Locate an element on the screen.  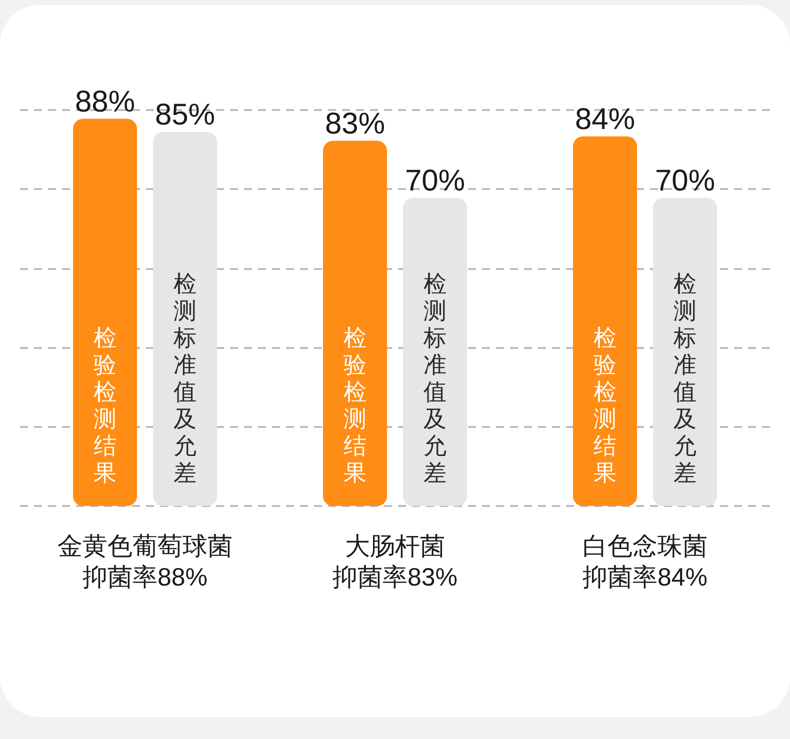
x-tick-label: 白色念珠菌抑菌率84% is located at coordinates (645, 562).